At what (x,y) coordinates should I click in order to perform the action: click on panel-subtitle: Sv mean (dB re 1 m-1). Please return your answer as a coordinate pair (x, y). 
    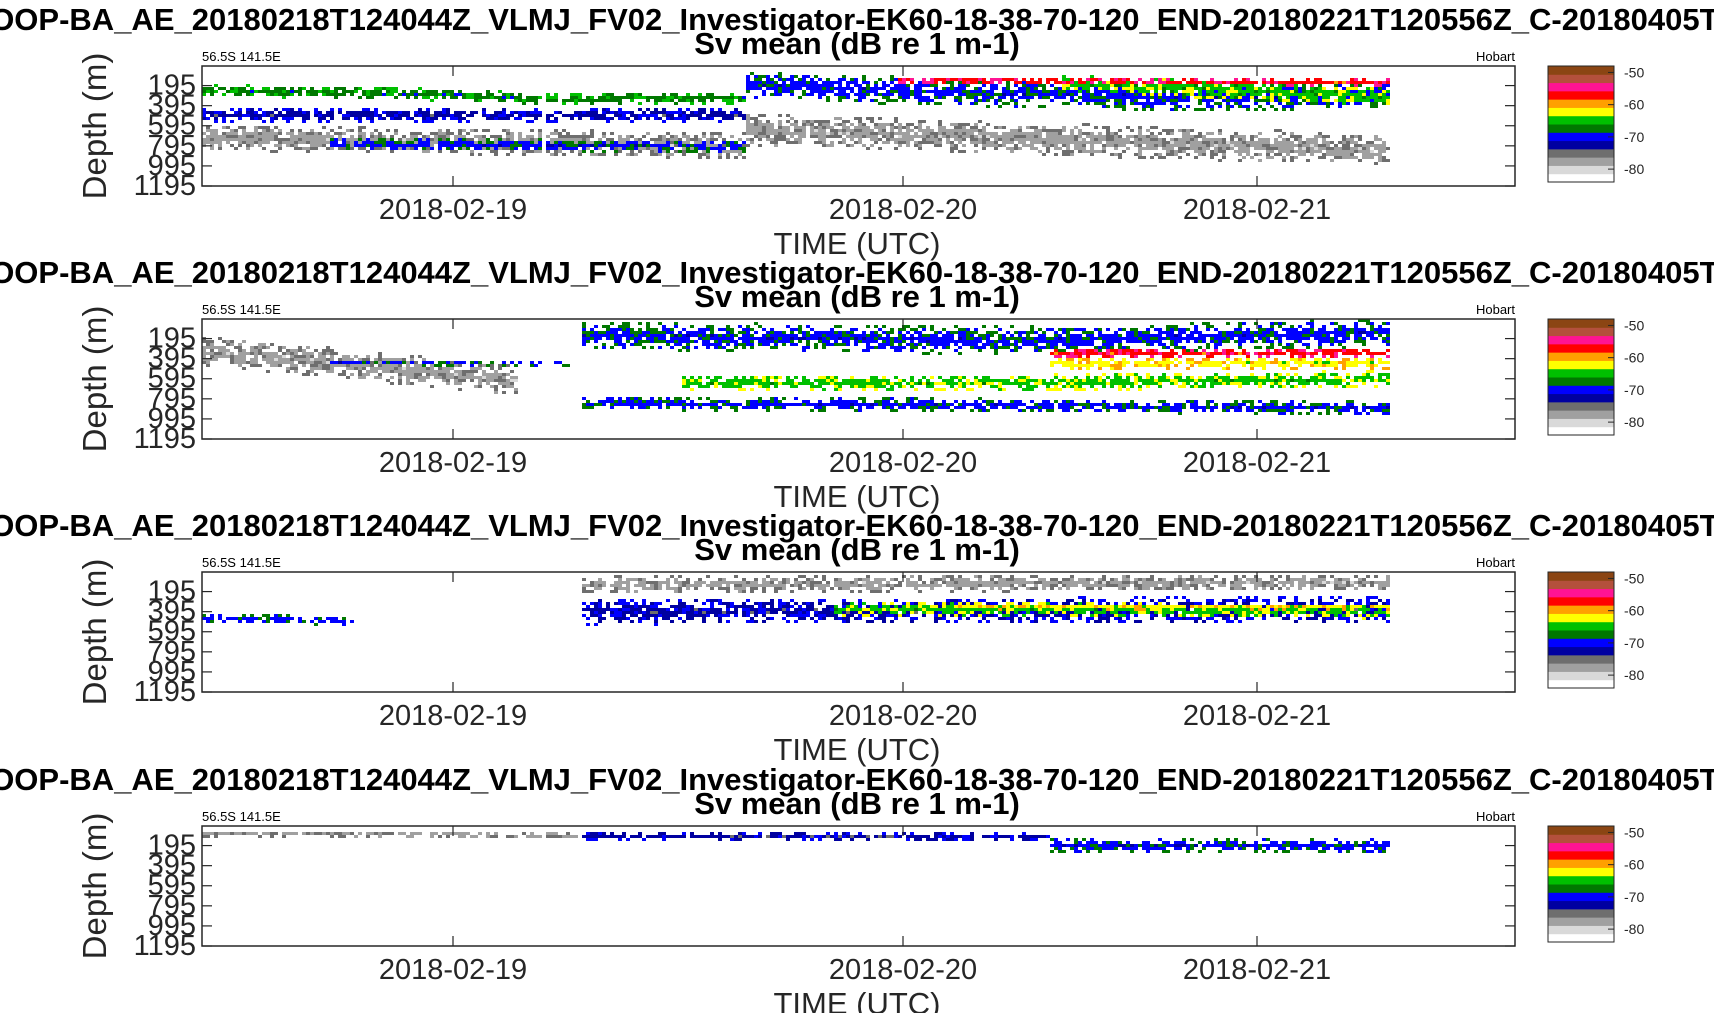
    Looking at the image, I should click on (857, 43).